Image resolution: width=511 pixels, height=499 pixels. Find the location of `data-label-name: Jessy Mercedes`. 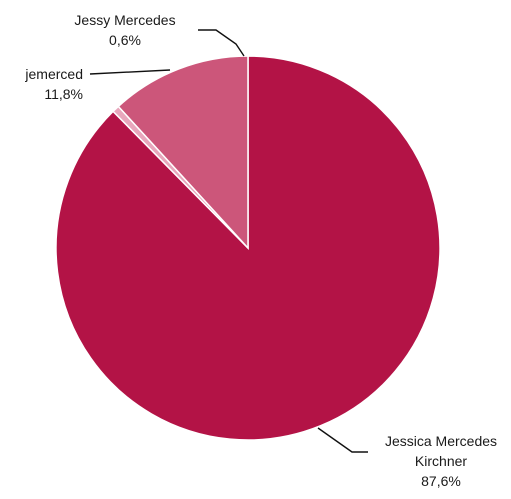

data-label-name: Jessy Mercedes is located at coordinates (124, 20).